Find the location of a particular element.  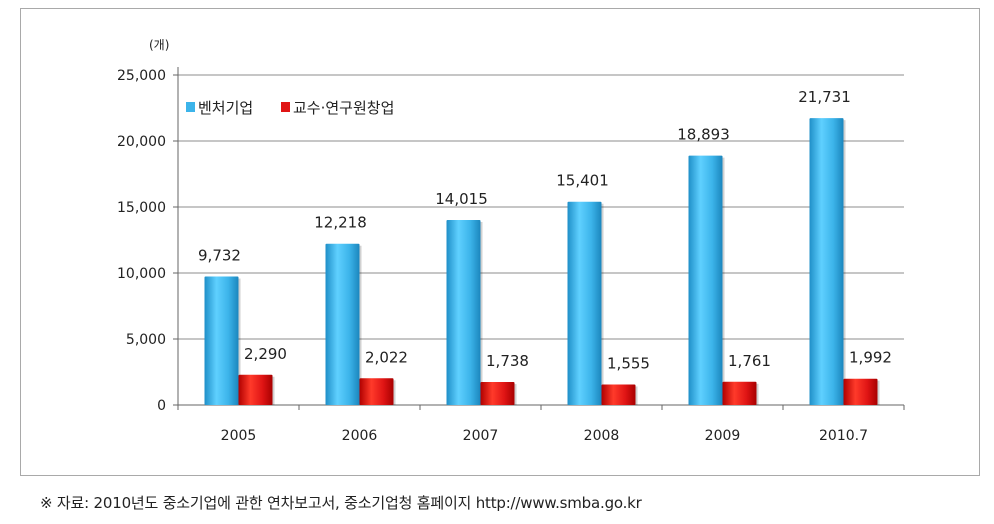

x-tick-label: 2010.7 is located at coordinates (843, 436).